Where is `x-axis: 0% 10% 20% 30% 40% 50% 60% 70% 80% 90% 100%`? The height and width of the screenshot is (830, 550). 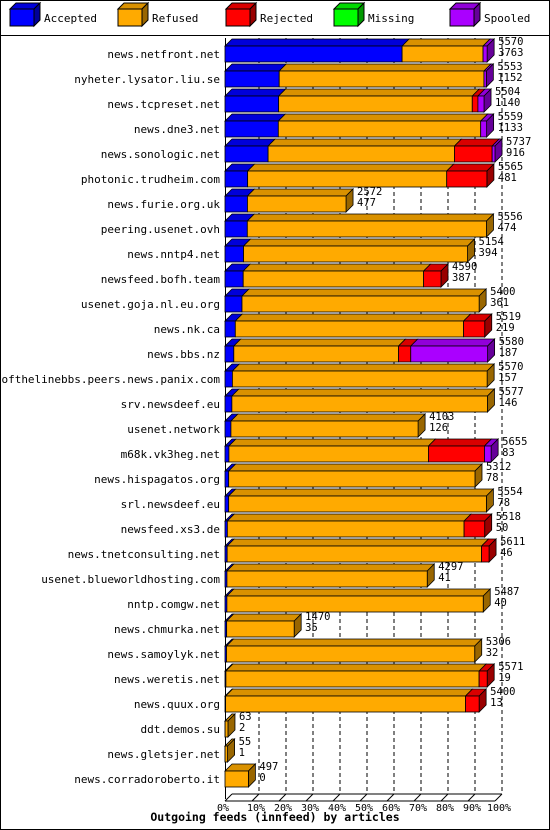 x-axis: 0% 10% 20% 30% 40% 50% 60% 70% 80% 90% 100% is located at coordinates (364, 803).